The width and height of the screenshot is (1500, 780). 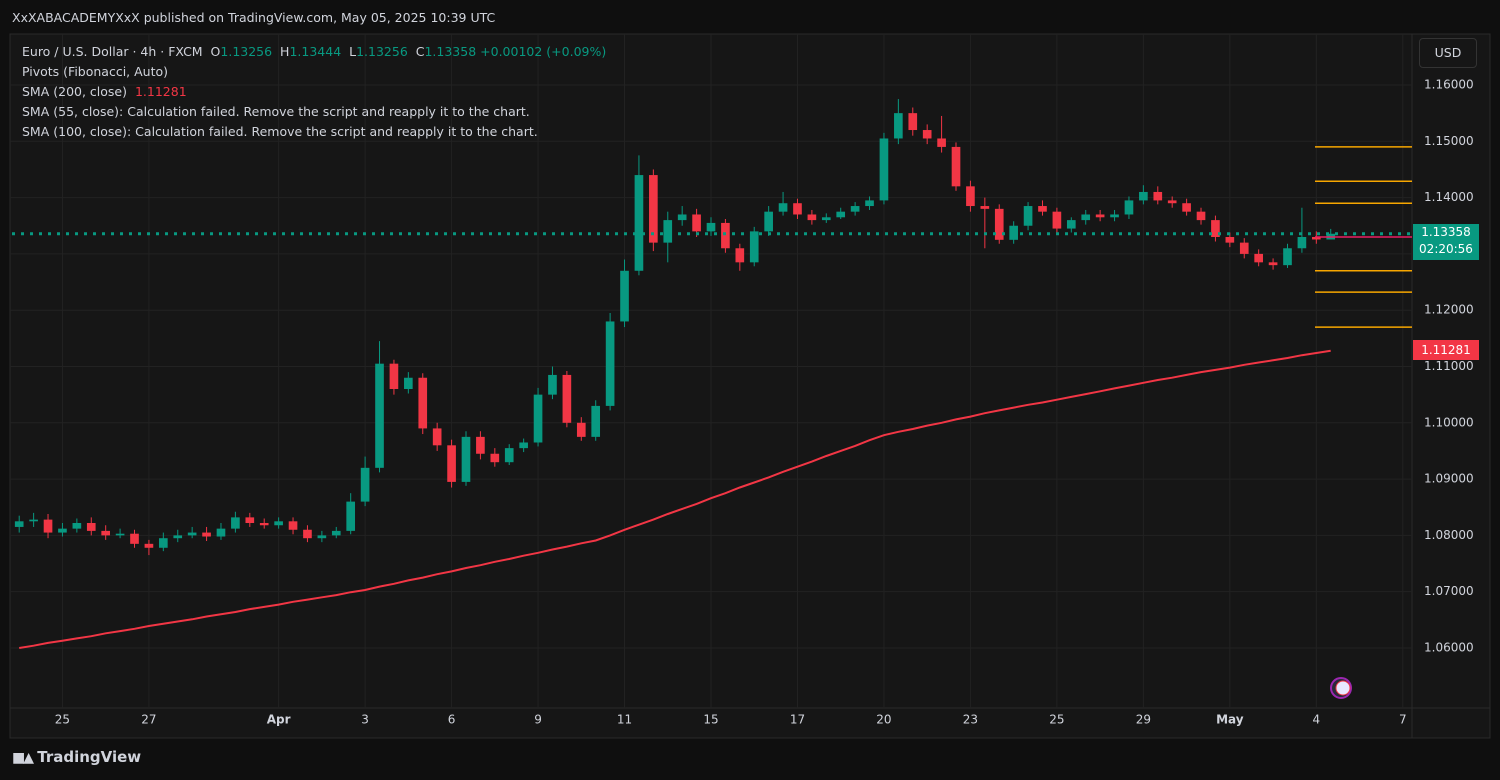 I want to click on y-tick-label: 1.07000, so click(x=1449, y=591).